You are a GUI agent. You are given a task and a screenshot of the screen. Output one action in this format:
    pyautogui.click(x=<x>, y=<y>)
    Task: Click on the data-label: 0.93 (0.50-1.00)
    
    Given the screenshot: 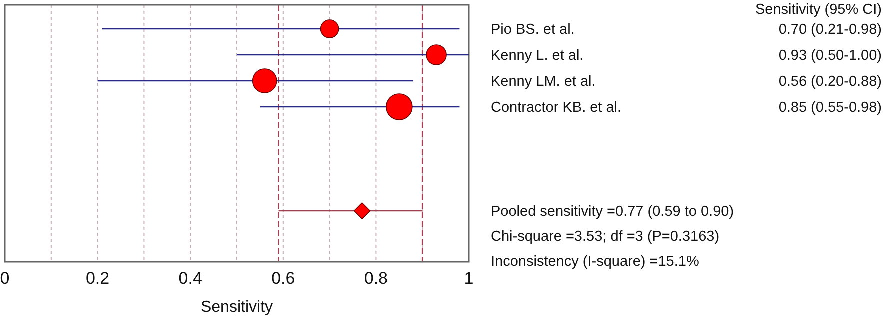 What is the action you would take?
    pyautogui.click(x=830, y=56)
    